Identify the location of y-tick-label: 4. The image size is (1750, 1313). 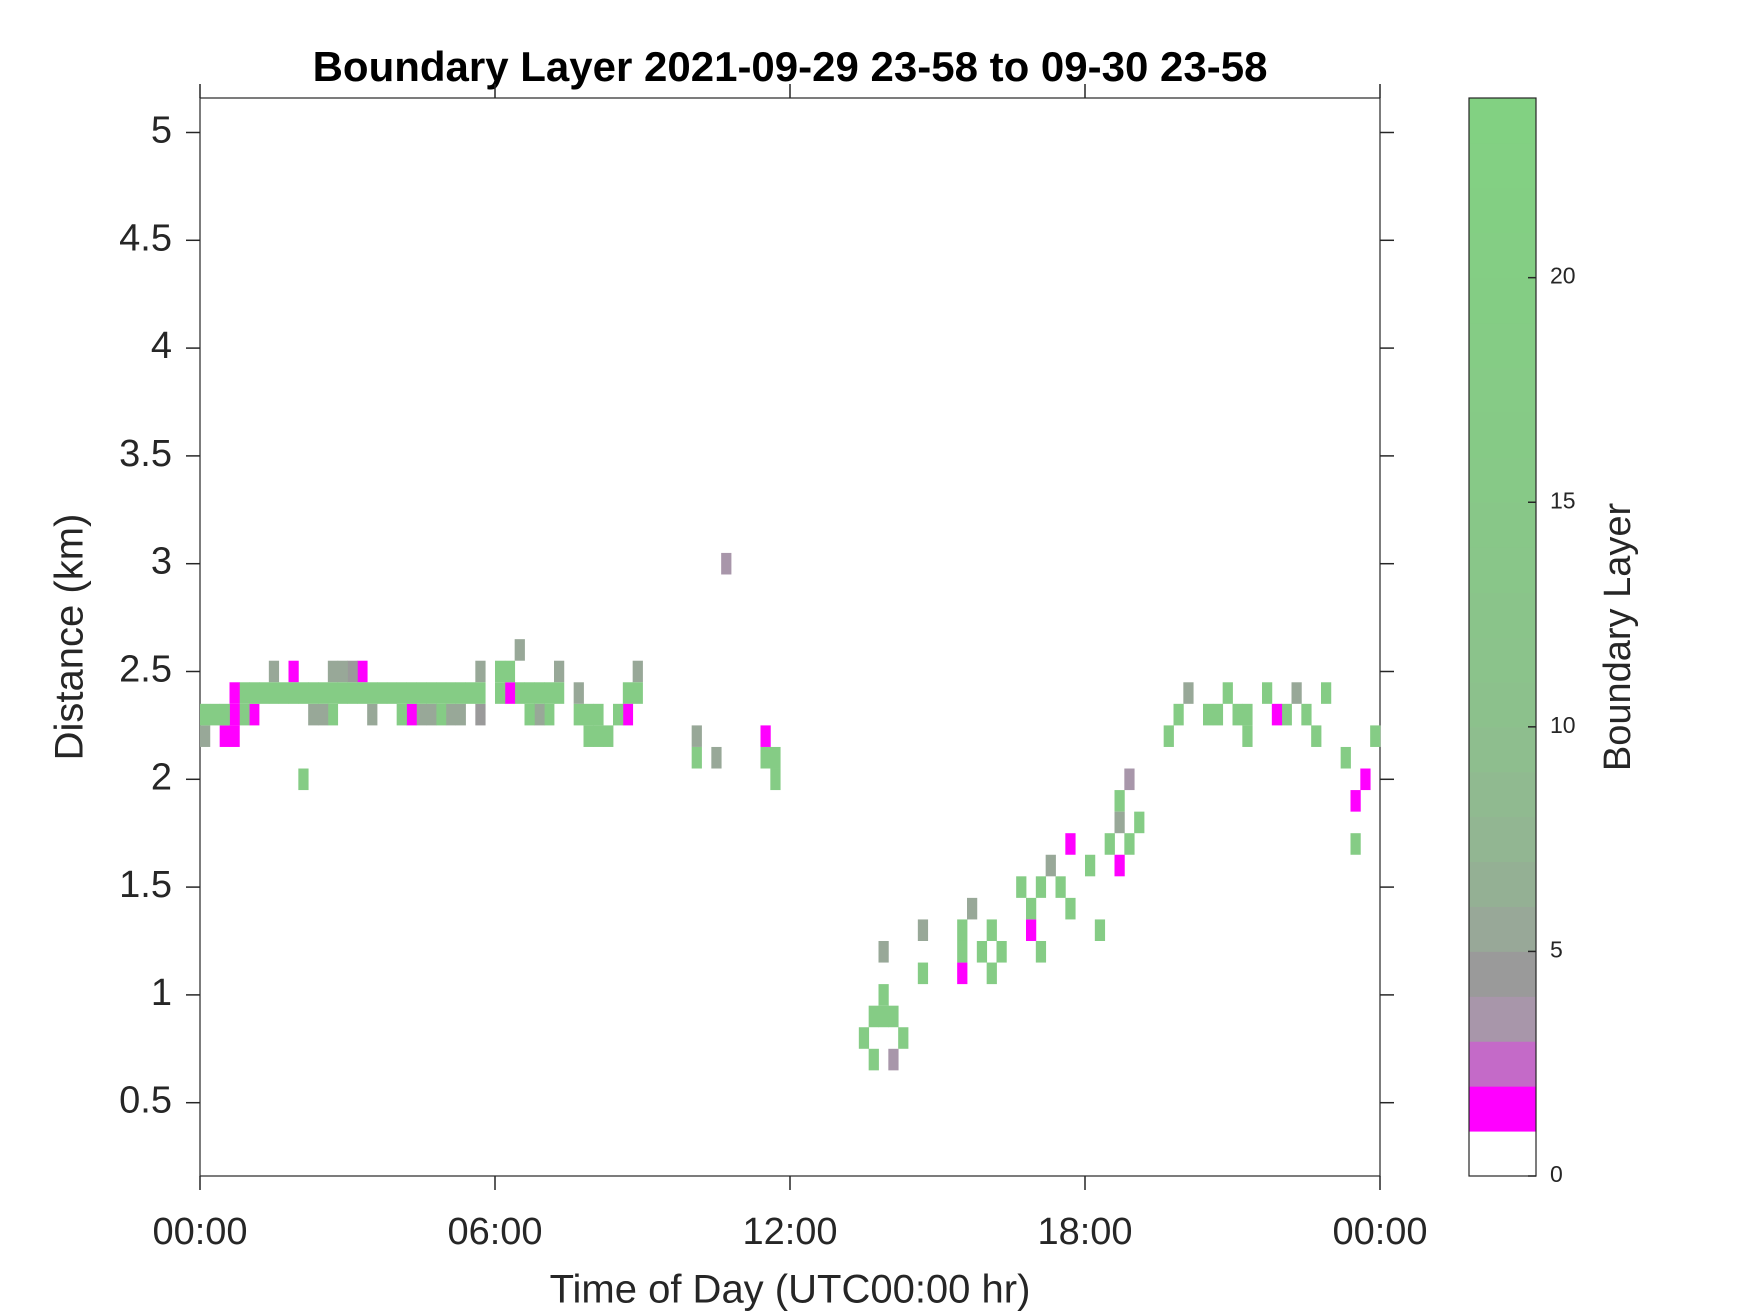
(161, 346).